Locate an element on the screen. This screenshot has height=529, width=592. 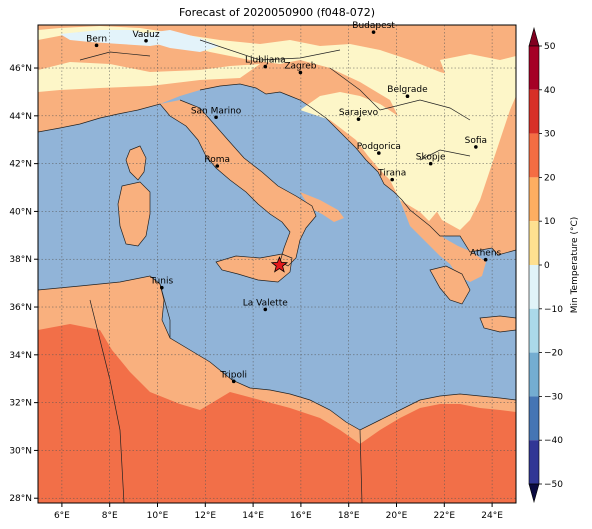
colorbar-tick-label: −50 is located at coordinates (553, 485).